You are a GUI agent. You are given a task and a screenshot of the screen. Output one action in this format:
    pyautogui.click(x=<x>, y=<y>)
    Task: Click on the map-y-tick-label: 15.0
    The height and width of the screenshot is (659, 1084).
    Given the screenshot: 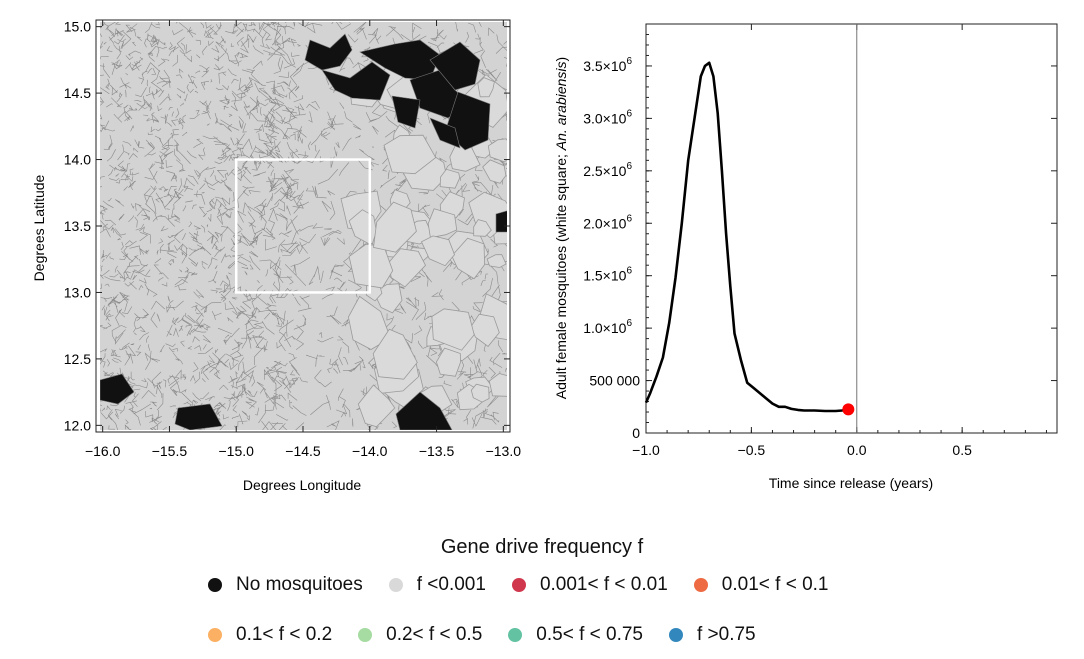 What is the action you would take?
    pyautogui.click(x=77, y=27)
    